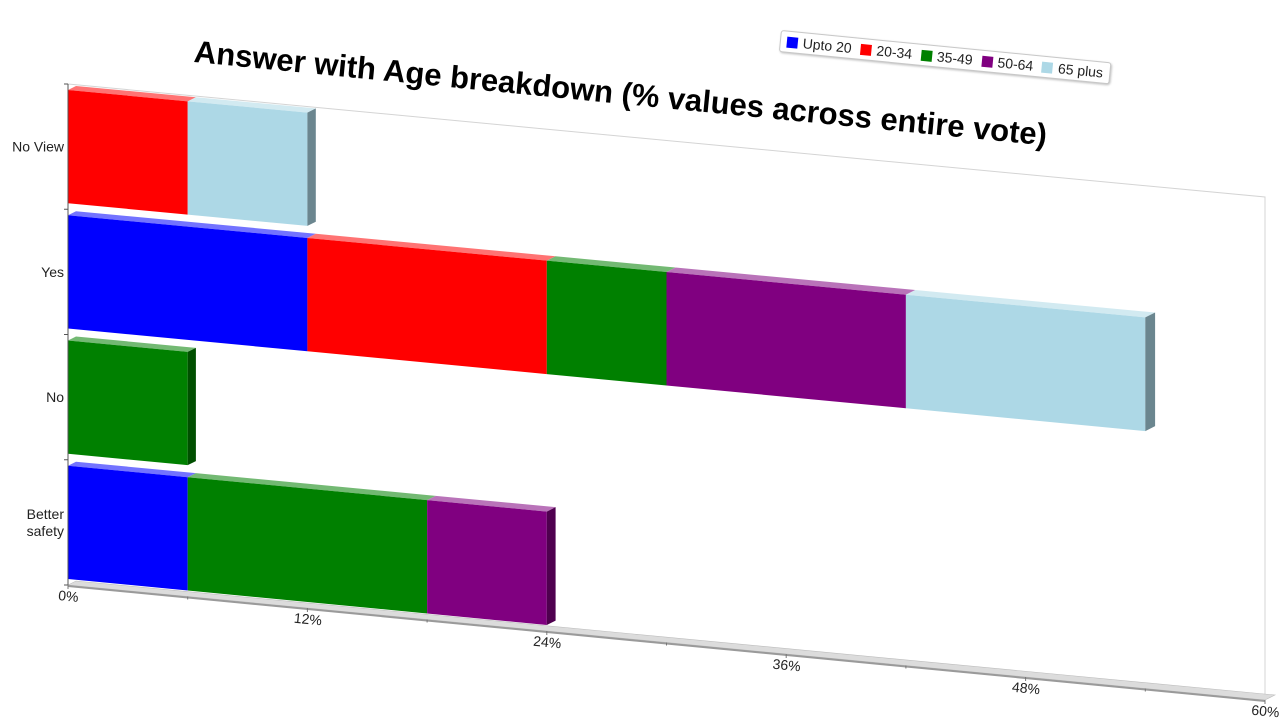 The height and width of the screenshot is (725, 1280). What do you see at coordinates (311, 167) in the screenshot?
I see `bar-side-no-view` at bounding box center [311, 167].